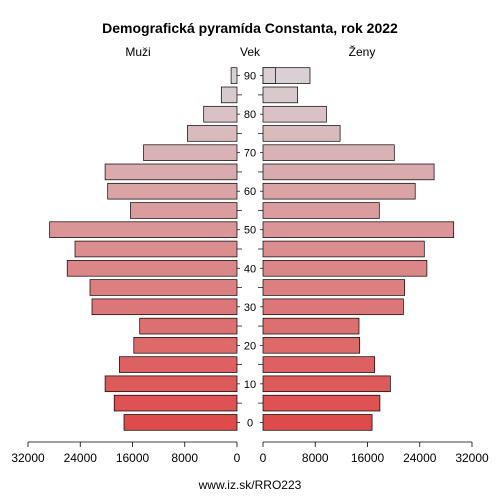 The width and height of the screenshot is (500, 500). Describe the element at coordinates (250, 192) in the screenshot. I see `age-label-60: 60` at that location.